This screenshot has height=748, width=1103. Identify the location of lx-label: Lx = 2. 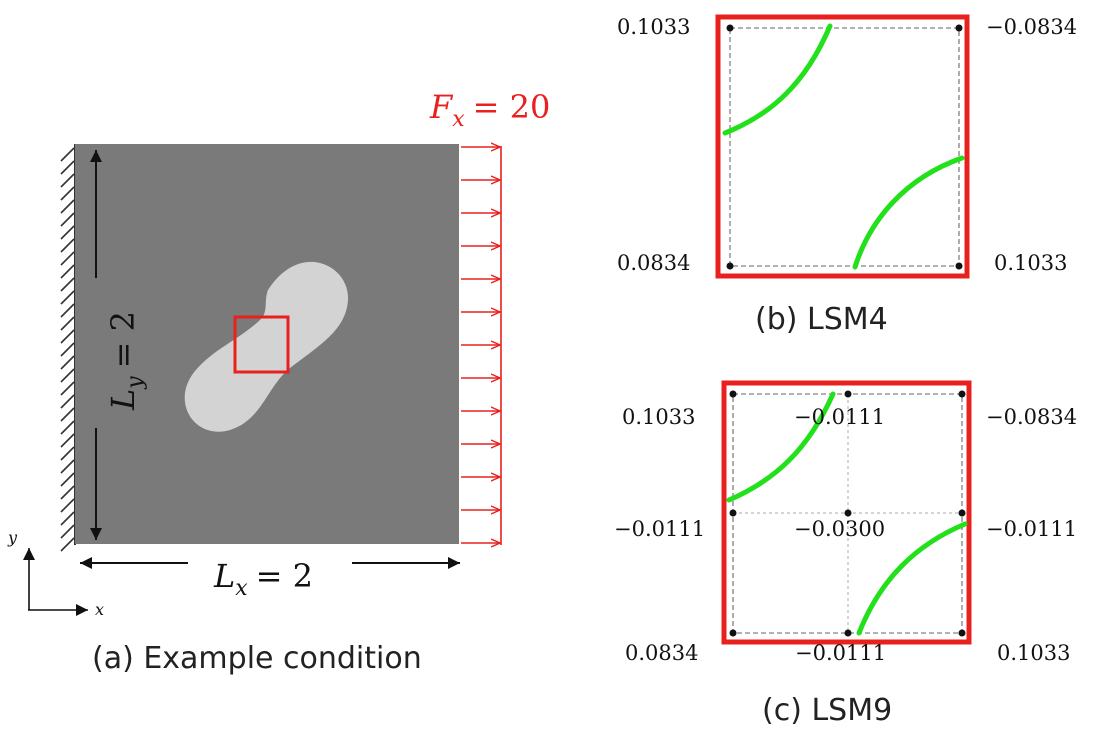
(263, 579).